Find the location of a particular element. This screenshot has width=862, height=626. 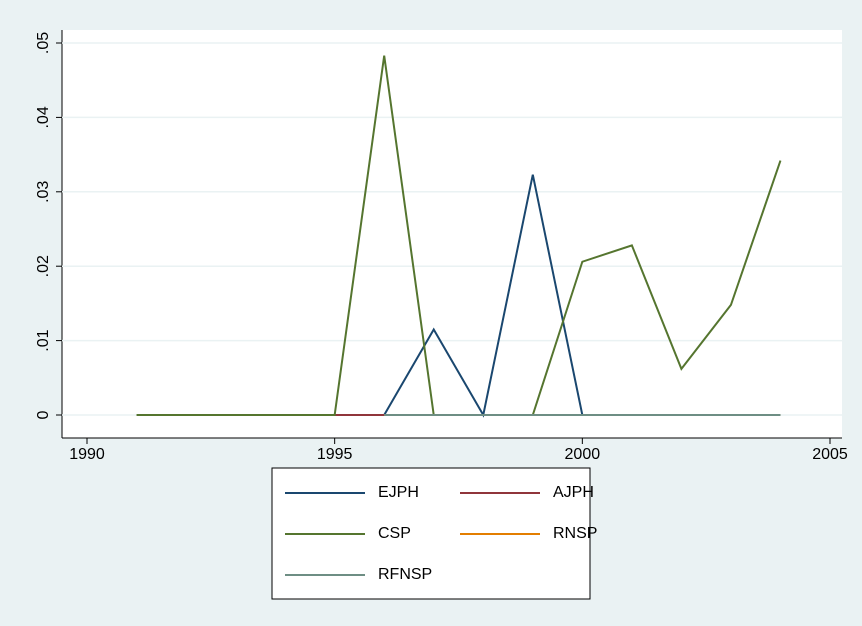

x-tick-label: 2000 is located at coordinates (583, 454).